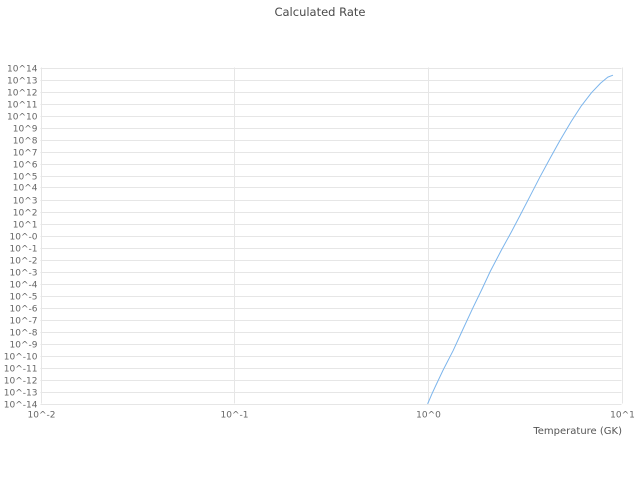 This screenshot has height=480, width=640. What do you see at coordinates (21, 382) in the screenshot?
I see `y-tick-label: 10^-12` at bounding box center [21, 382].